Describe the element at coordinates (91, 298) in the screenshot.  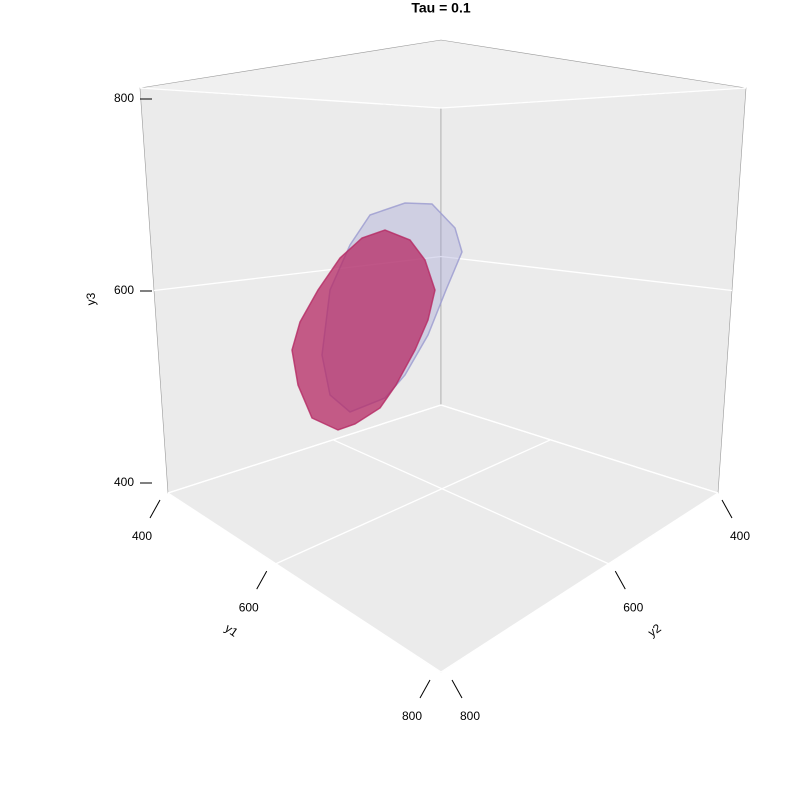
I see `z-axis-label: y3` at that location.